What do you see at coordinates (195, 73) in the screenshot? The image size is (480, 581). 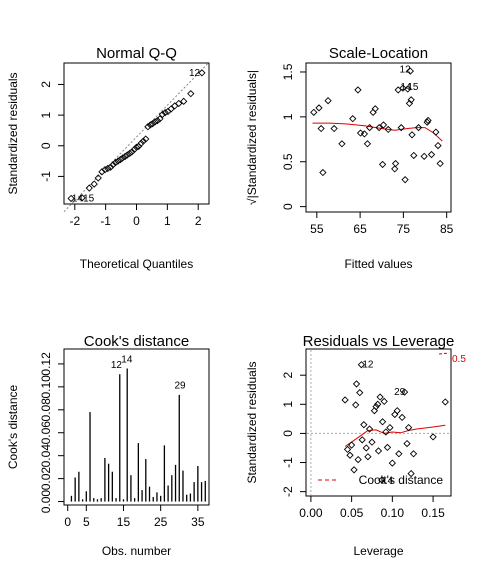 I see `point-label: 12` at bounding box center [195, 73].